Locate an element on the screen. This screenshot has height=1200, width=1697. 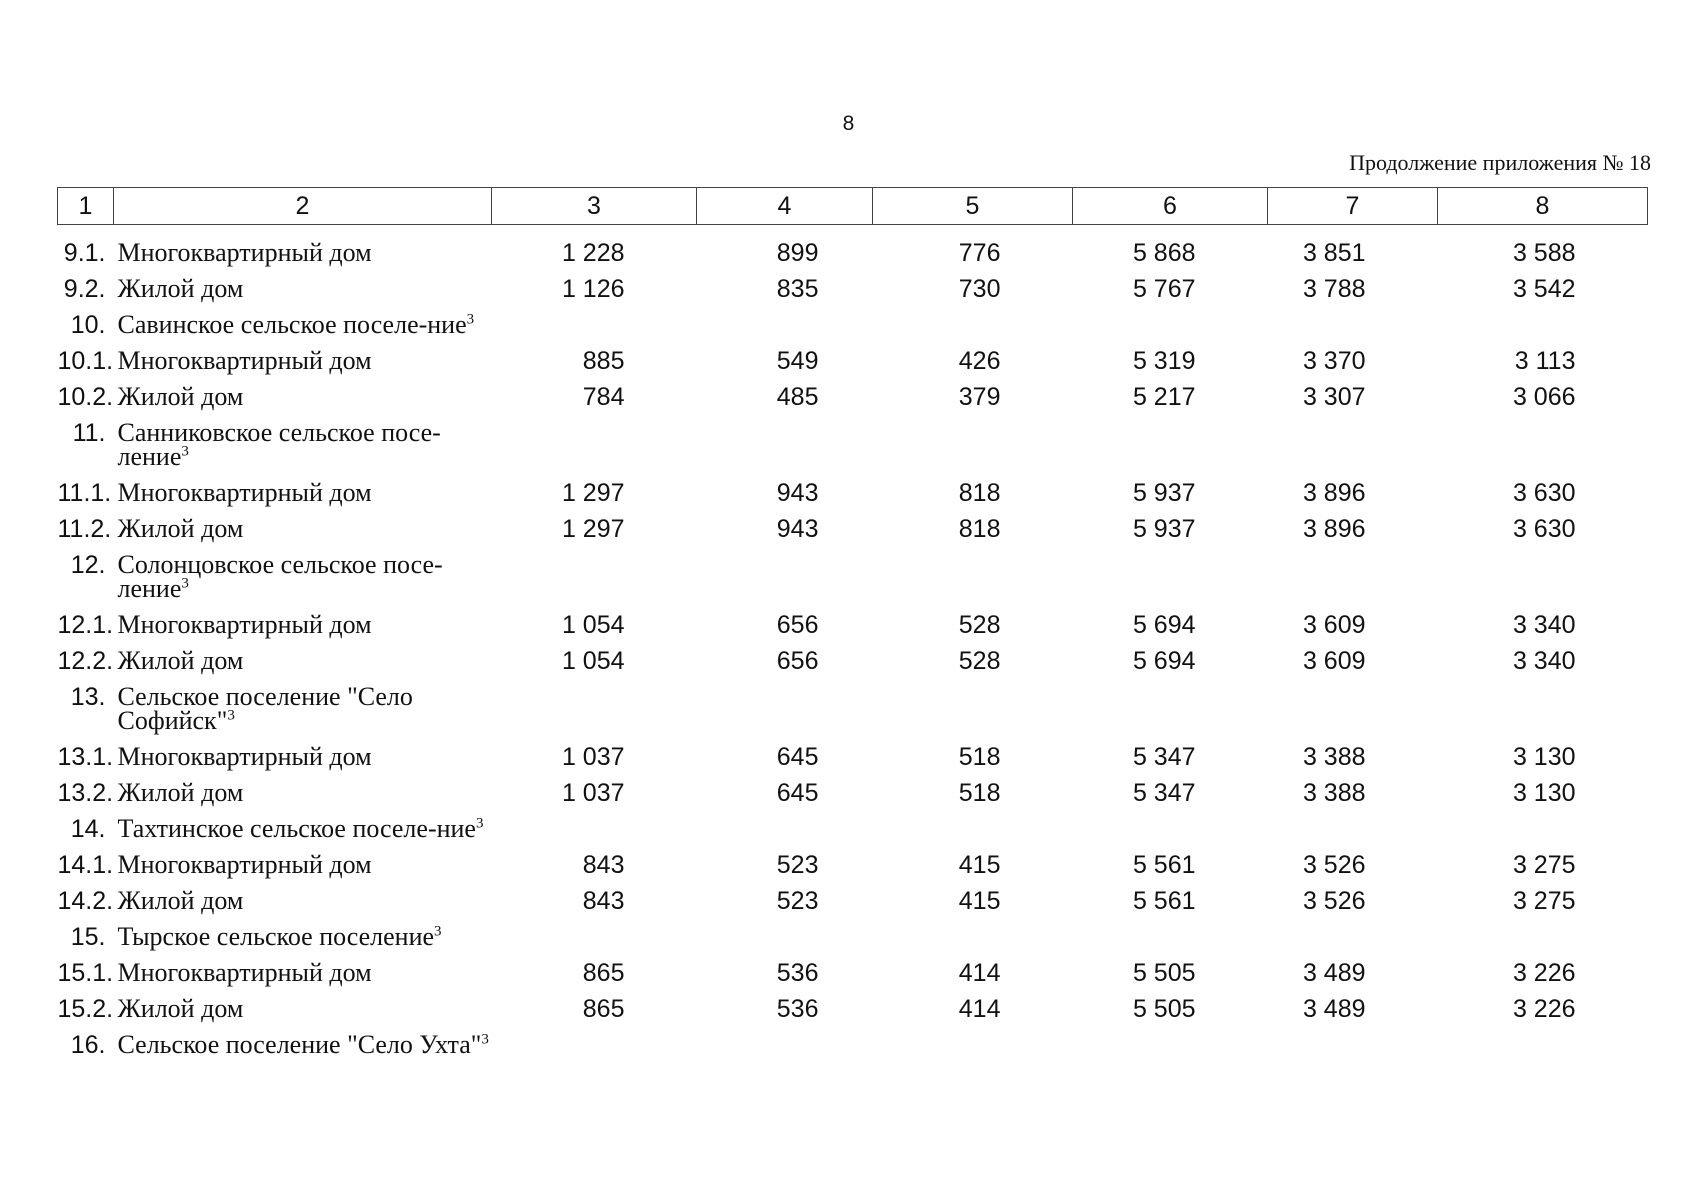
value-col-4: 536 is located at coordinates (797, 973).